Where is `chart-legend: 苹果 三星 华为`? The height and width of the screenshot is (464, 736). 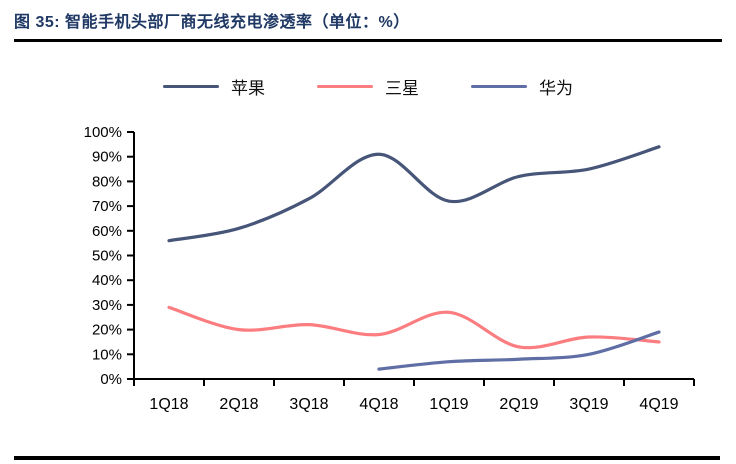
chart-legend: 苹果 三星 华为 is located at coordinates (368, 86).